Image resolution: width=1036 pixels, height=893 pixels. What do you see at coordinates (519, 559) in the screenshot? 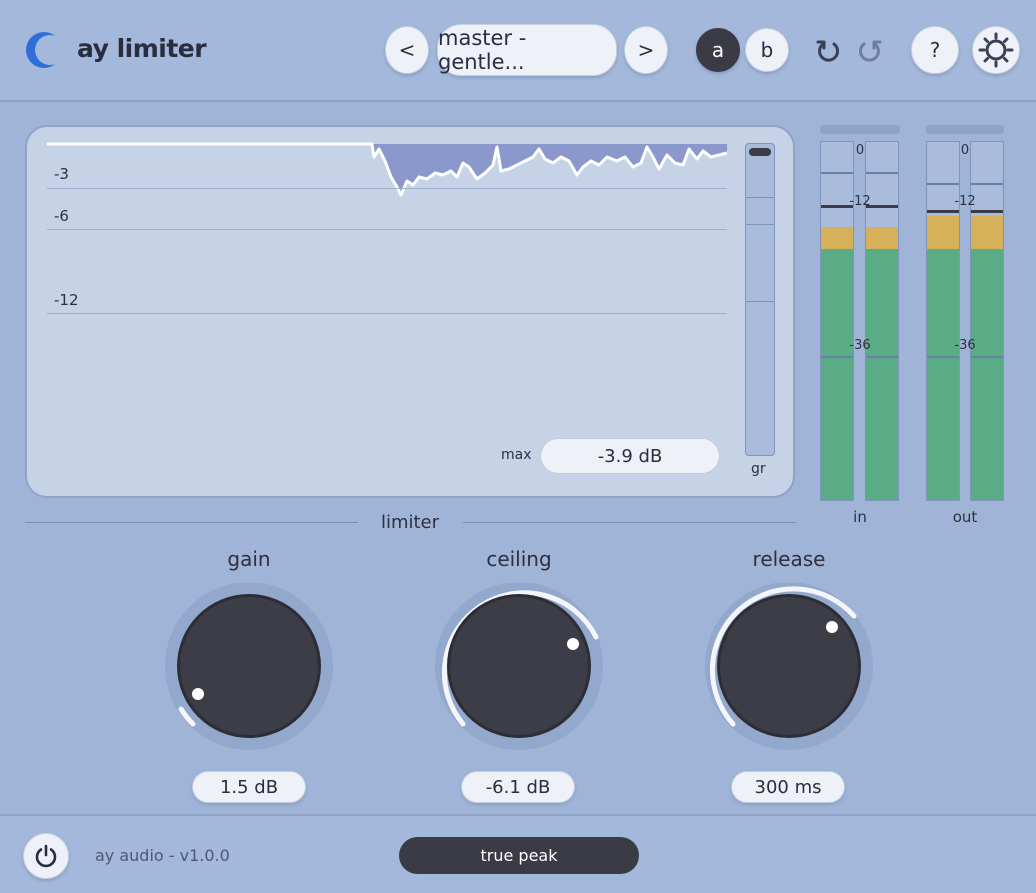
I see `ceiling-label: ceiling` at bounding box center [519, 559].